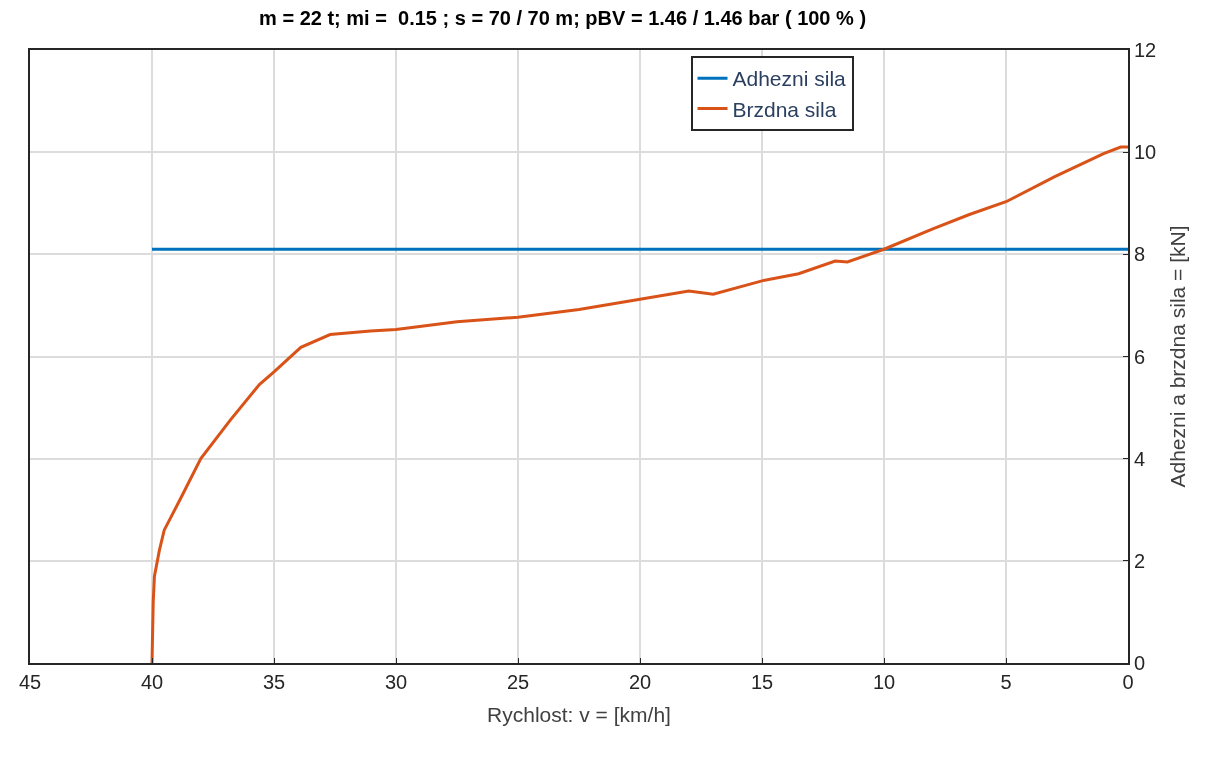  What do you see at coordinates (518, 682) in the screenshot?
I see `x-tick-label: 25` at bounding box center [518, 682].